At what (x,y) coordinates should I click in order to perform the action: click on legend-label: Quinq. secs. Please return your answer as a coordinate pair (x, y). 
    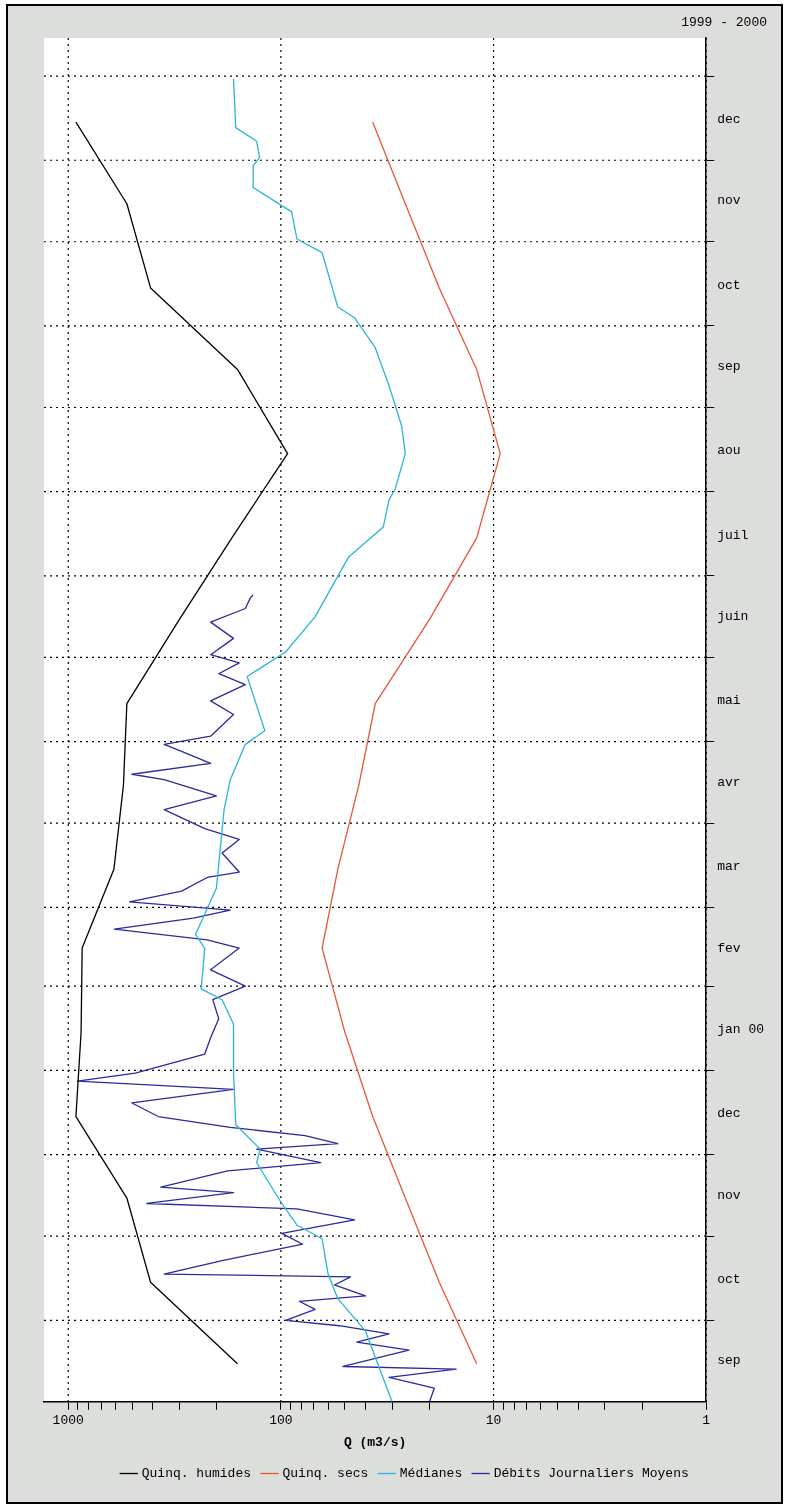
    Looking at the image, I should click on (325, 1473).